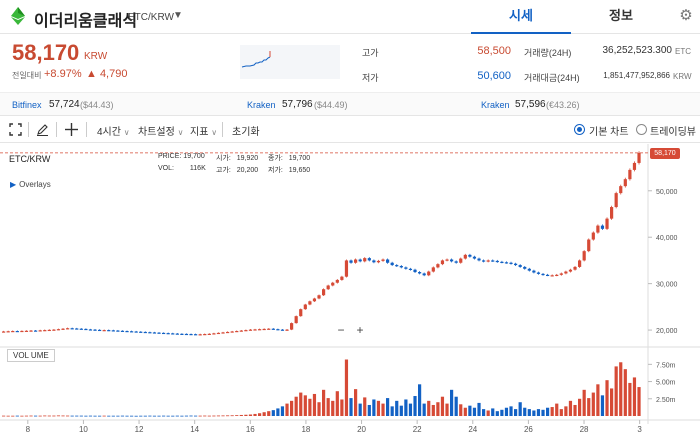 The height and width of the screenshot is (436, 700). What do you see at coordinates (42, 129) in the screenshot?
I see `pencil-icon` at bounding box center [42, 129].